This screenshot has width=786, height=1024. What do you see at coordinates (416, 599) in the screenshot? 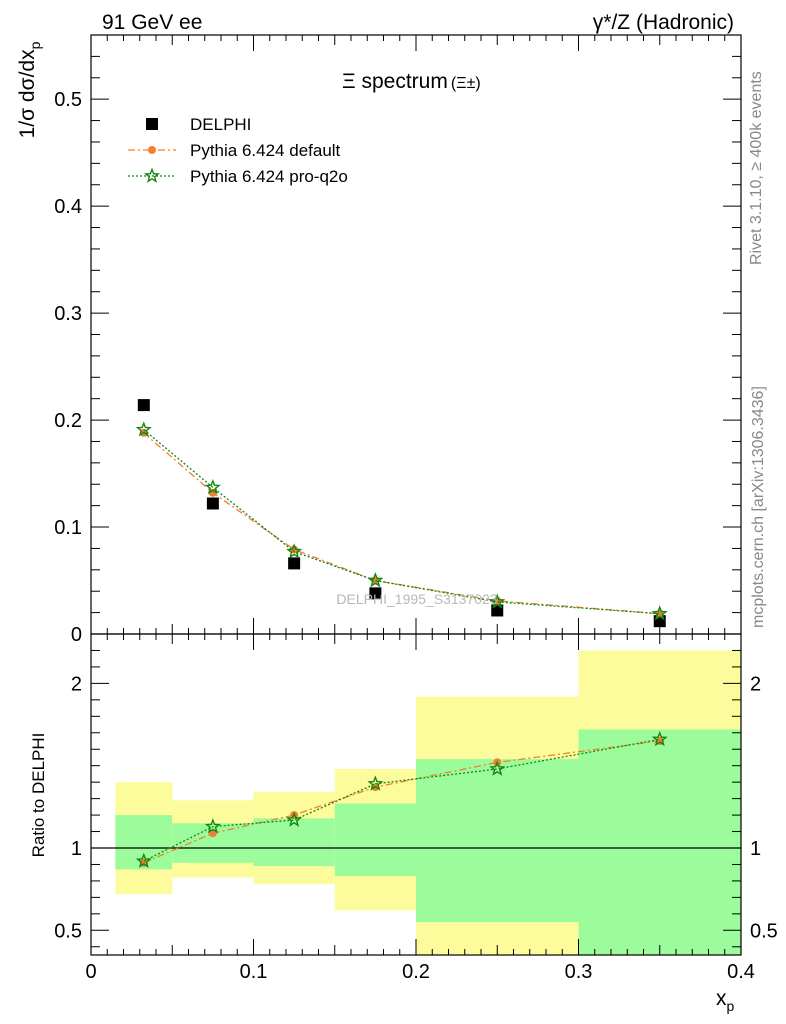
I see `analysis-watermark: DELPHI_1995_S3137023` at bounding box center [416, 599].